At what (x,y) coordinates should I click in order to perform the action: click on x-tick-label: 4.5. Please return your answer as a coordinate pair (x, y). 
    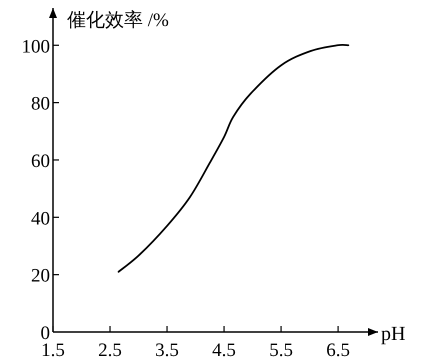
    Looking at the image, I should click on (224, 350).